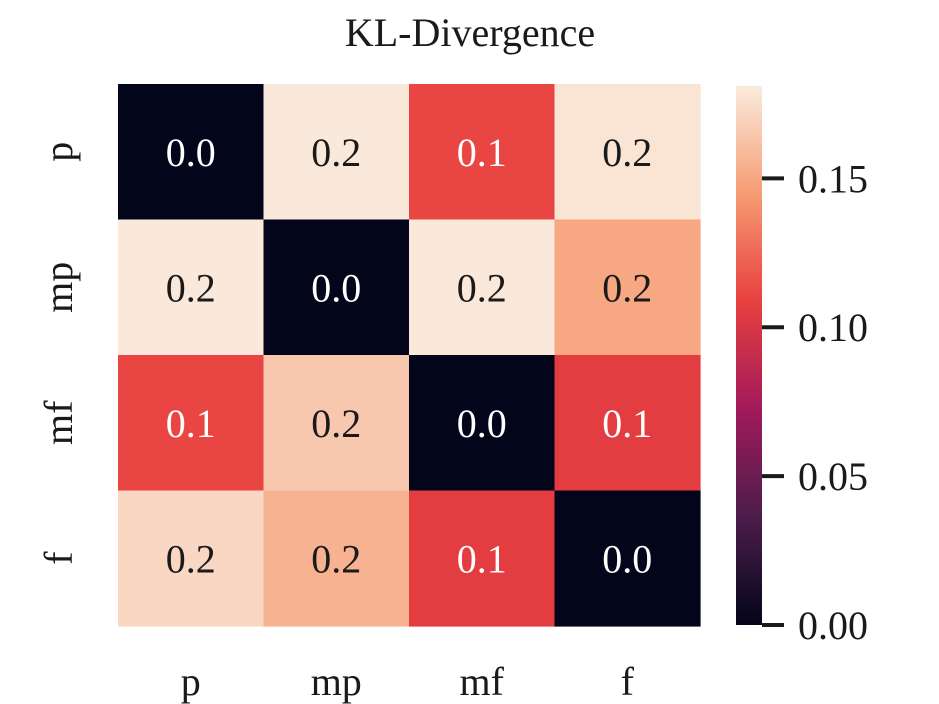 This screenshot has width=939, height=704. I want to click on x-axis-tick-labels: p mp mf f, so click(408, 681).